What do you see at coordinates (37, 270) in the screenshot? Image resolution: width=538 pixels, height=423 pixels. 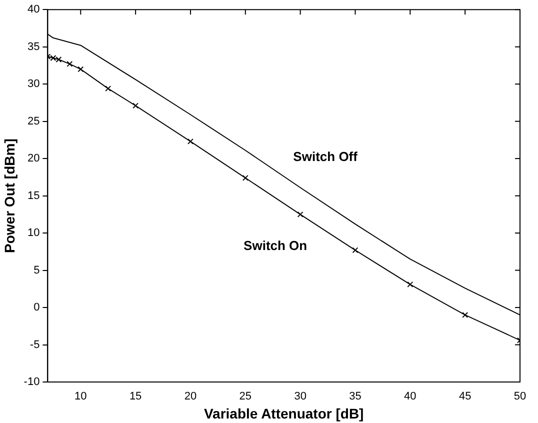 I see `y-tick-label: 5` at bounding box center [37, 270].